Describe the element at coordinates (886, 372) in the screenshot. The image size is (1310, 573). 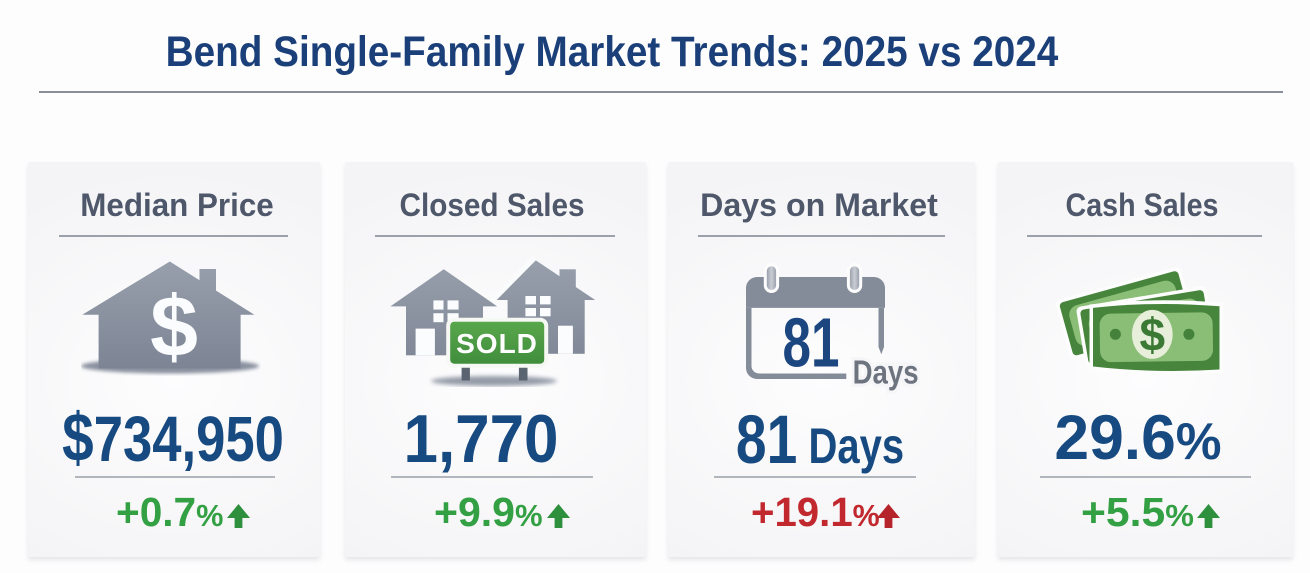
I see `svg-text: Days` at that location.